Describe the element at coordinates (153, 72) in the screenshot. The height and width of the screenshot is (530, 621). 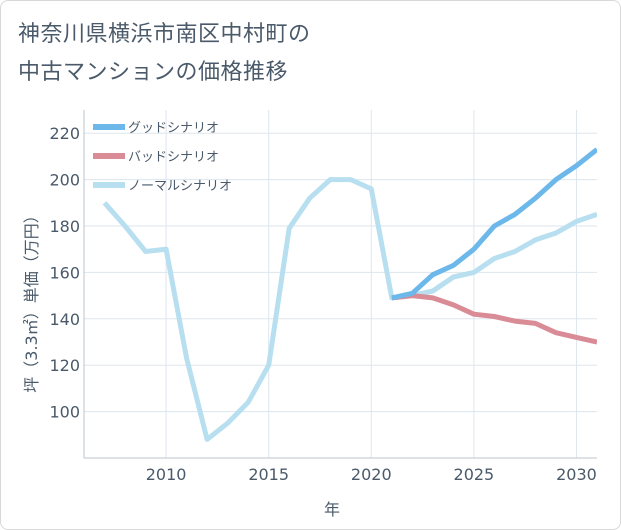
I see `chart-title-line-2: 中古マンションの価格推移` at that location.